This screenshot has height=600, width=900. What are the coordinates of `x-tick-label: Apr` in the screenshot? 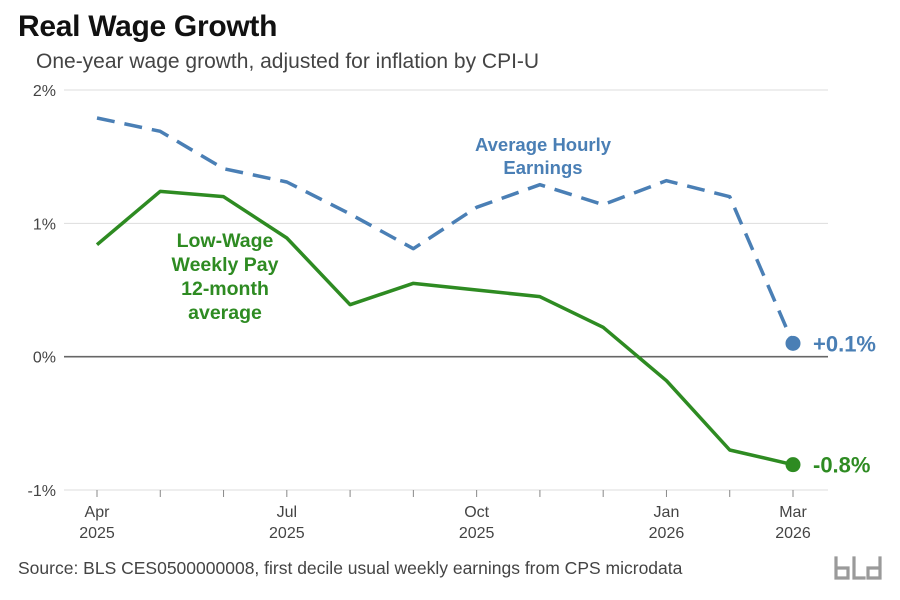 It's located at (98, 512).